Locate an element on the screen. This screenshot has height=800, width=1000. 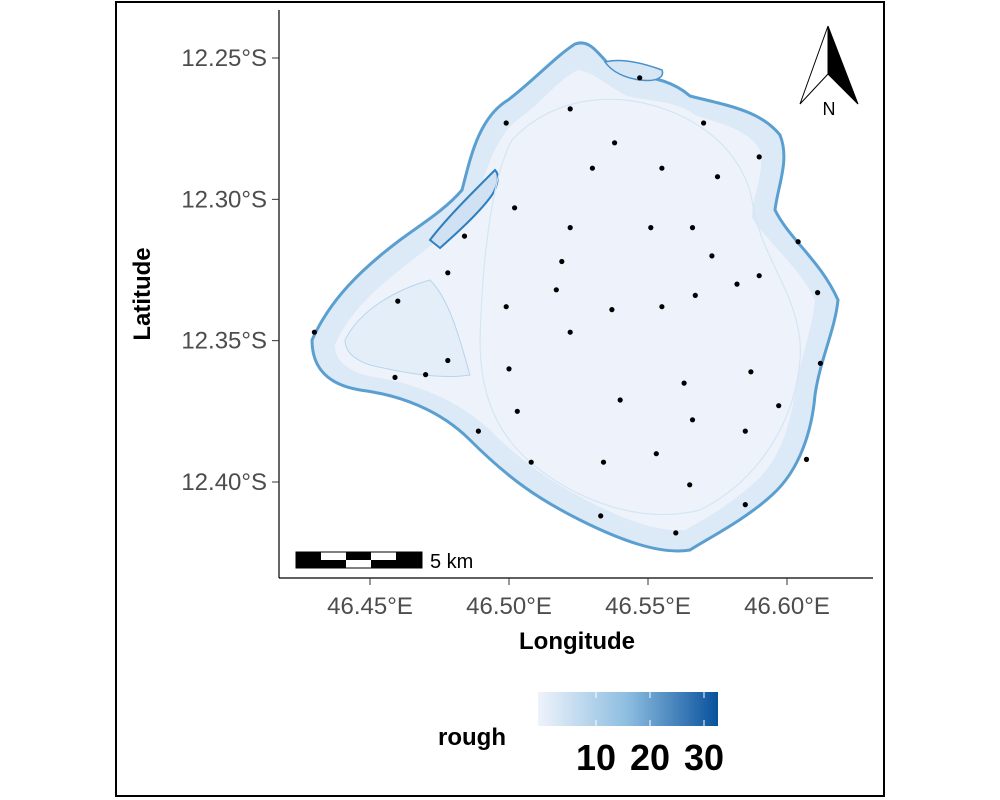
north-arrow-label: N is located at coordinates (829, 109).